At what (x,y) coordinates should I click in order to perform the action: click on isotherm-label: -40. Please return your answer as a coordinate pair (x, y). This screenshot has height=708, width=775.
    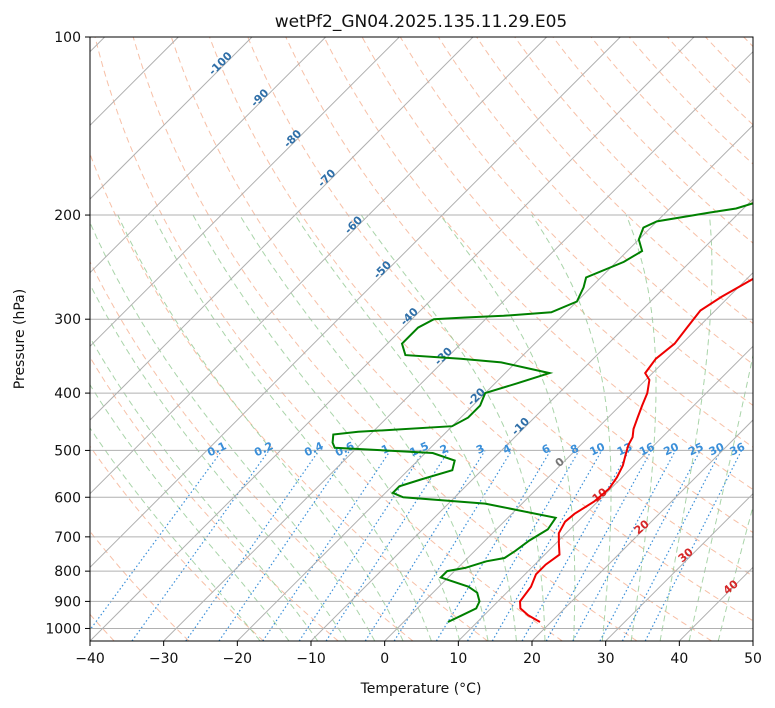
    Looking at the image, I should click on (409, 316).